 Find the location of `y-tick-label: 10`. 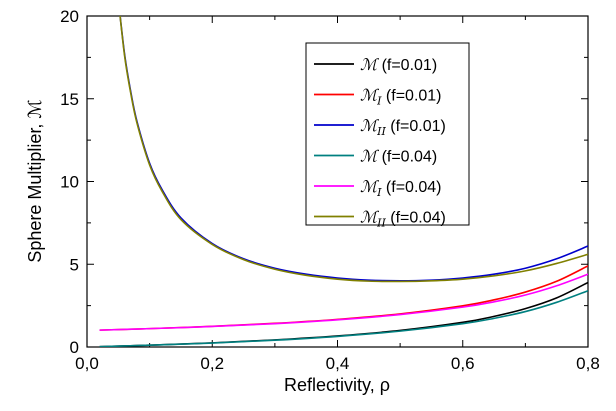

y-tick-label: 10 is located at coordinates (69, 182).